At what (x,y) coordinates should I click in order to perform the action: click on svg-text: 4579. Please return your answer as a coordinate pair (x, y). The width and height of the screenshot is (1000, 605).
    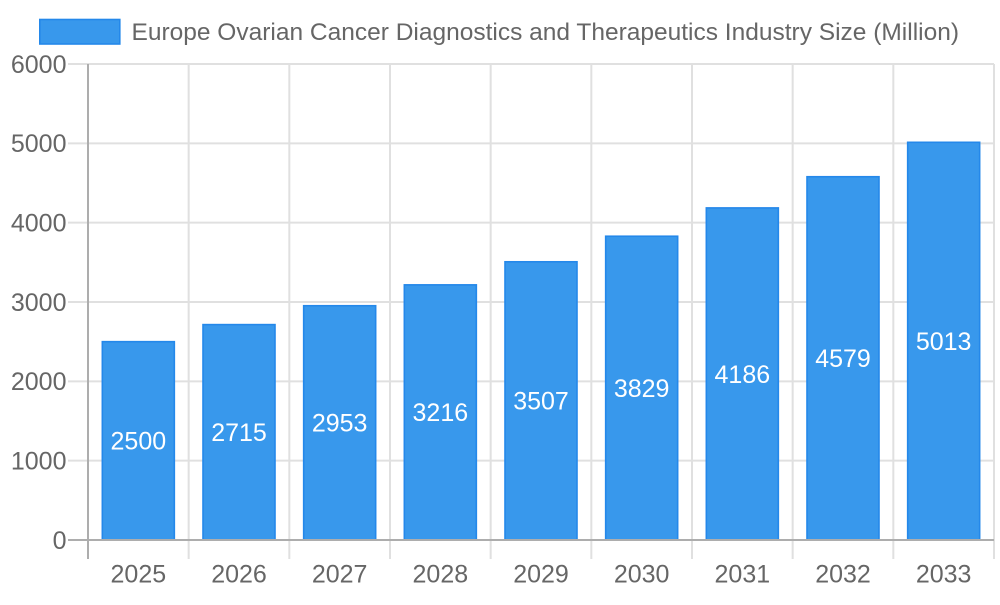
    Looking at the image, I should click on (843, 359).